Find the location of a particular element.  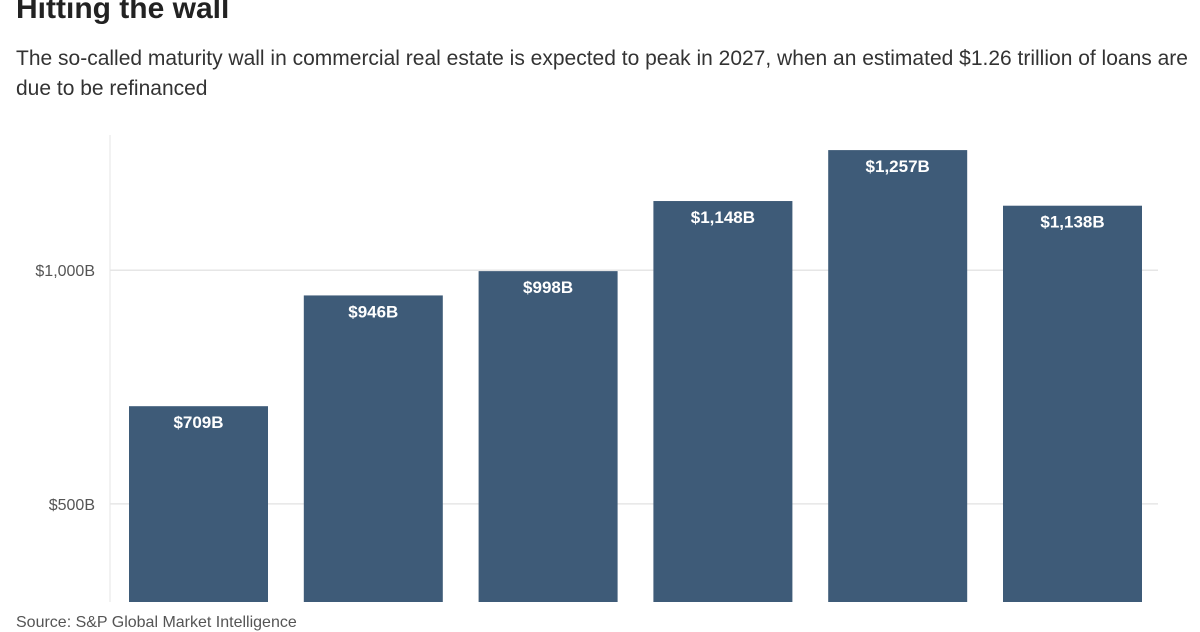

data-label-5: $1,138B is located at coordinates (1072, 222).